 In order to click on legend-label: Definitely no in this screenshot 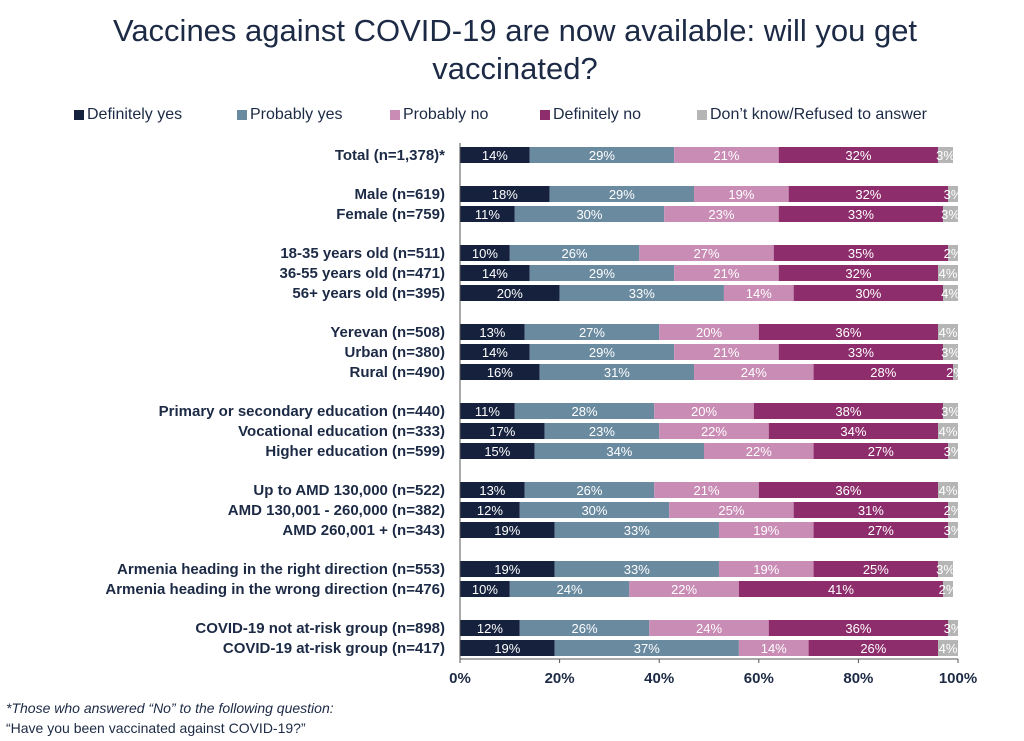, I will do `click(597, 114)`.